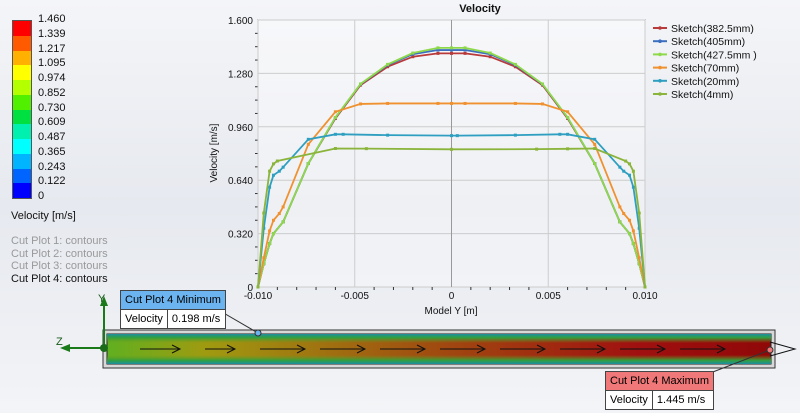 The image size is (800, 413). I want to click on color-bar-tick: 0.243, so click(52, 166).